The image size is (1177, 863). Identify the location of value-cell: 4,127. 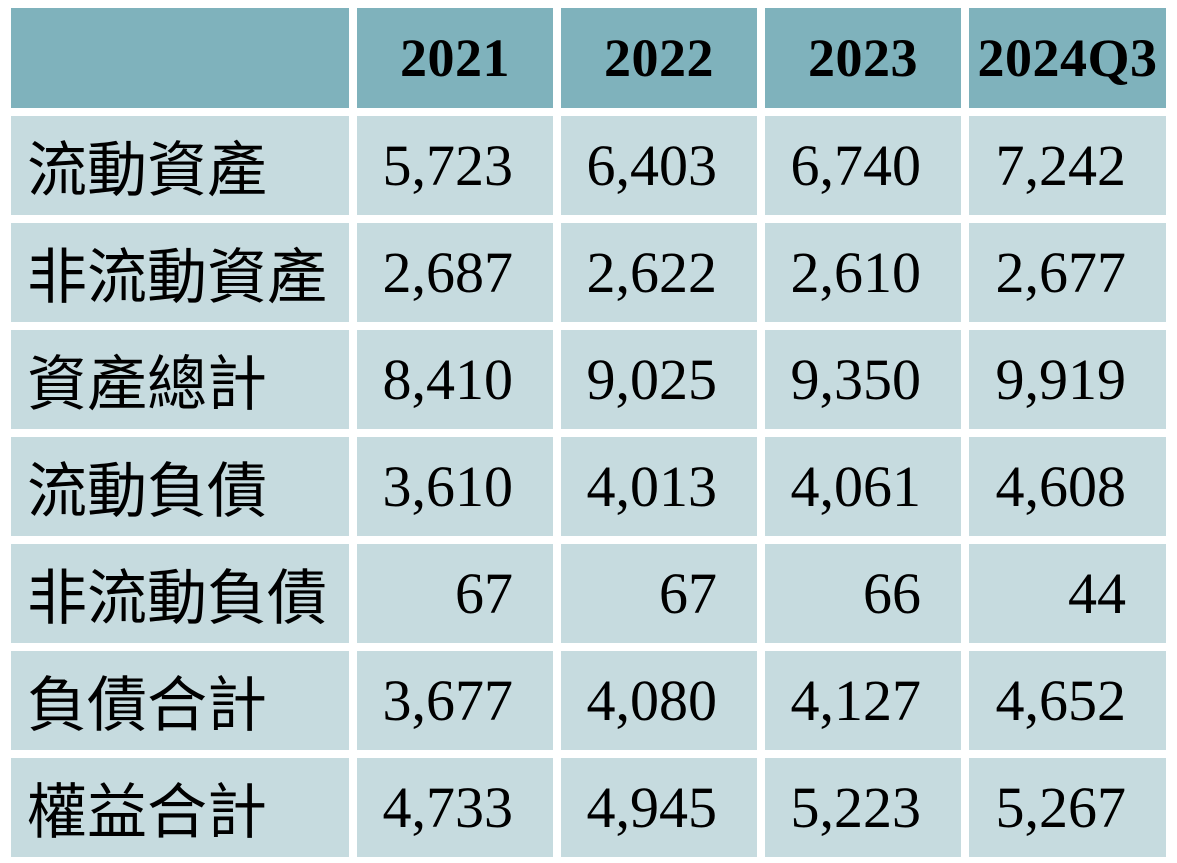
(863, 700).